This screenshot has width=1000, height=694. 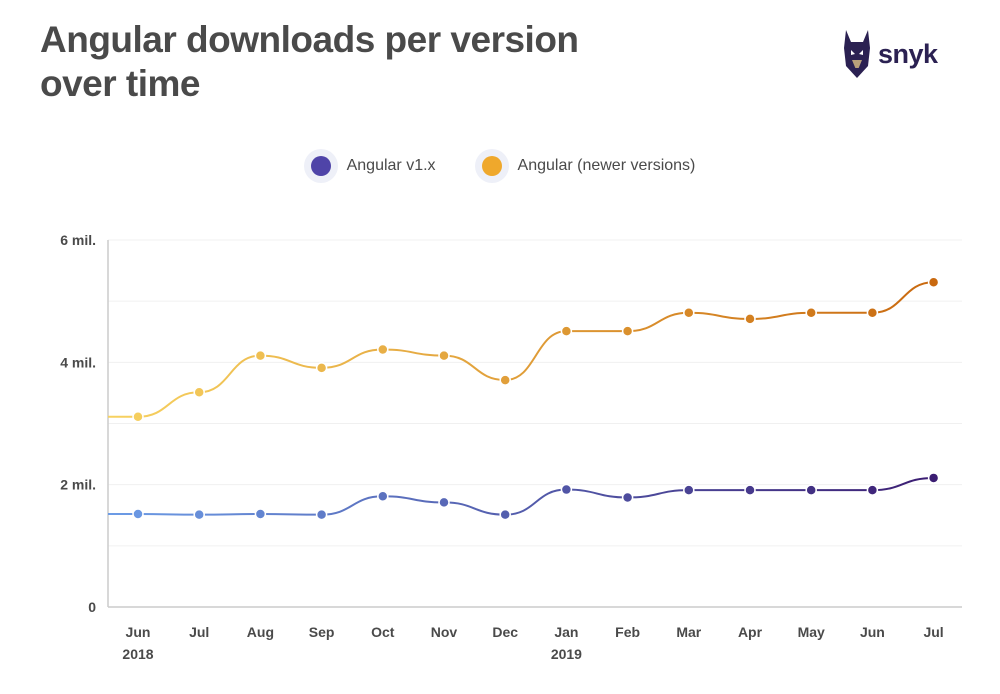 I want to click on x-year-label-7: 2019, so click(x=566, y=654).